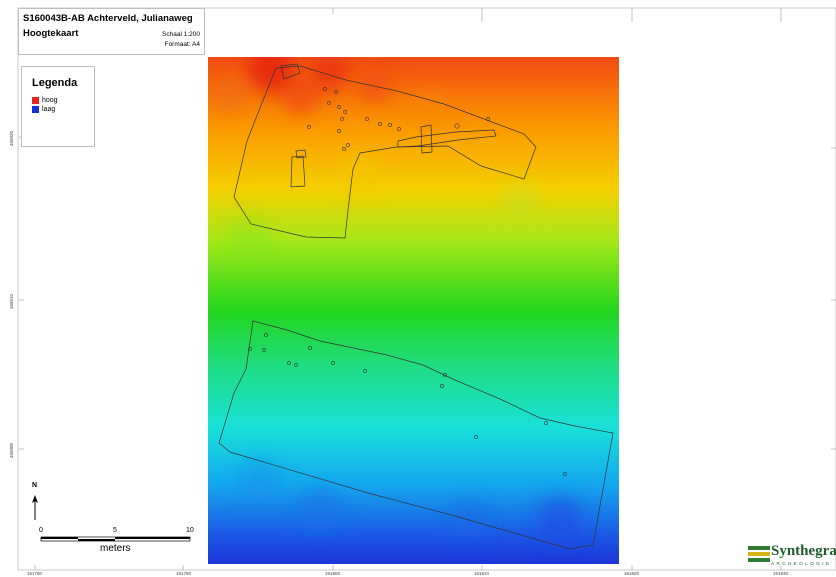  Describe the element at coordinates (35, 100) in the screenshot. I see `legend-swatch-high` at that location.